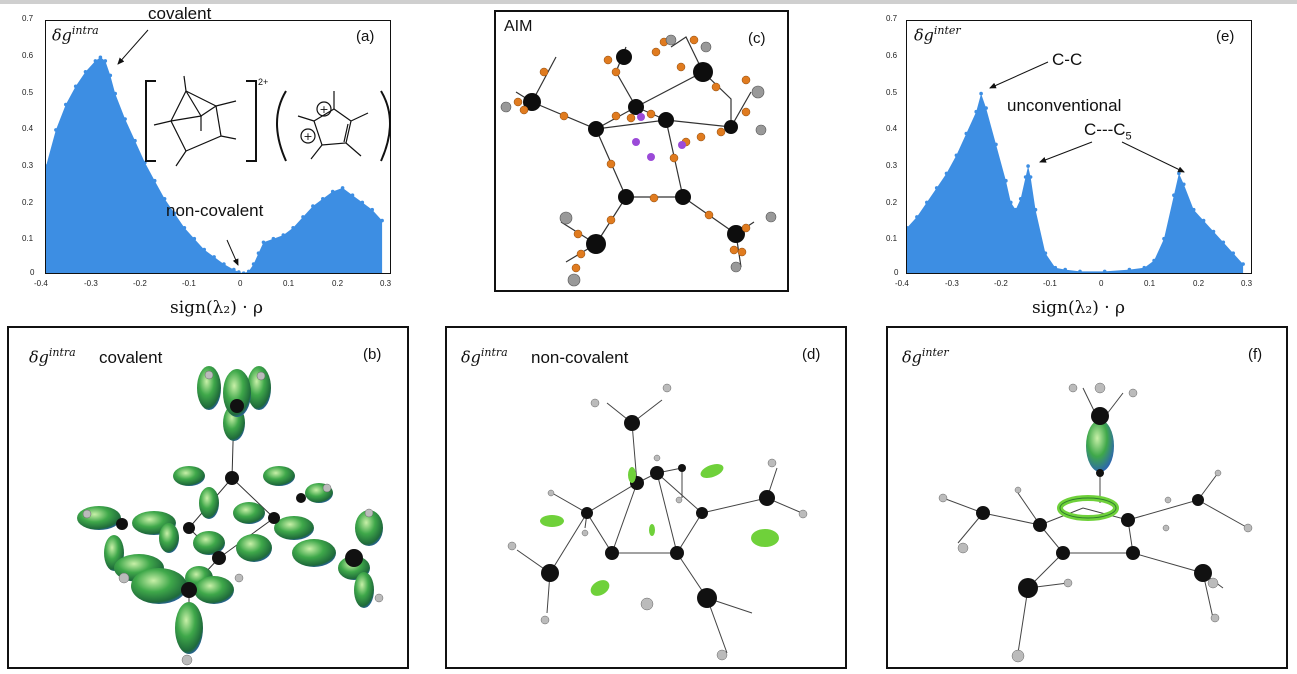  What do you see at coordinates (386, 283) in the screenshot?
I see `a-xtick: 0.3` at bounding box center [386, 283].